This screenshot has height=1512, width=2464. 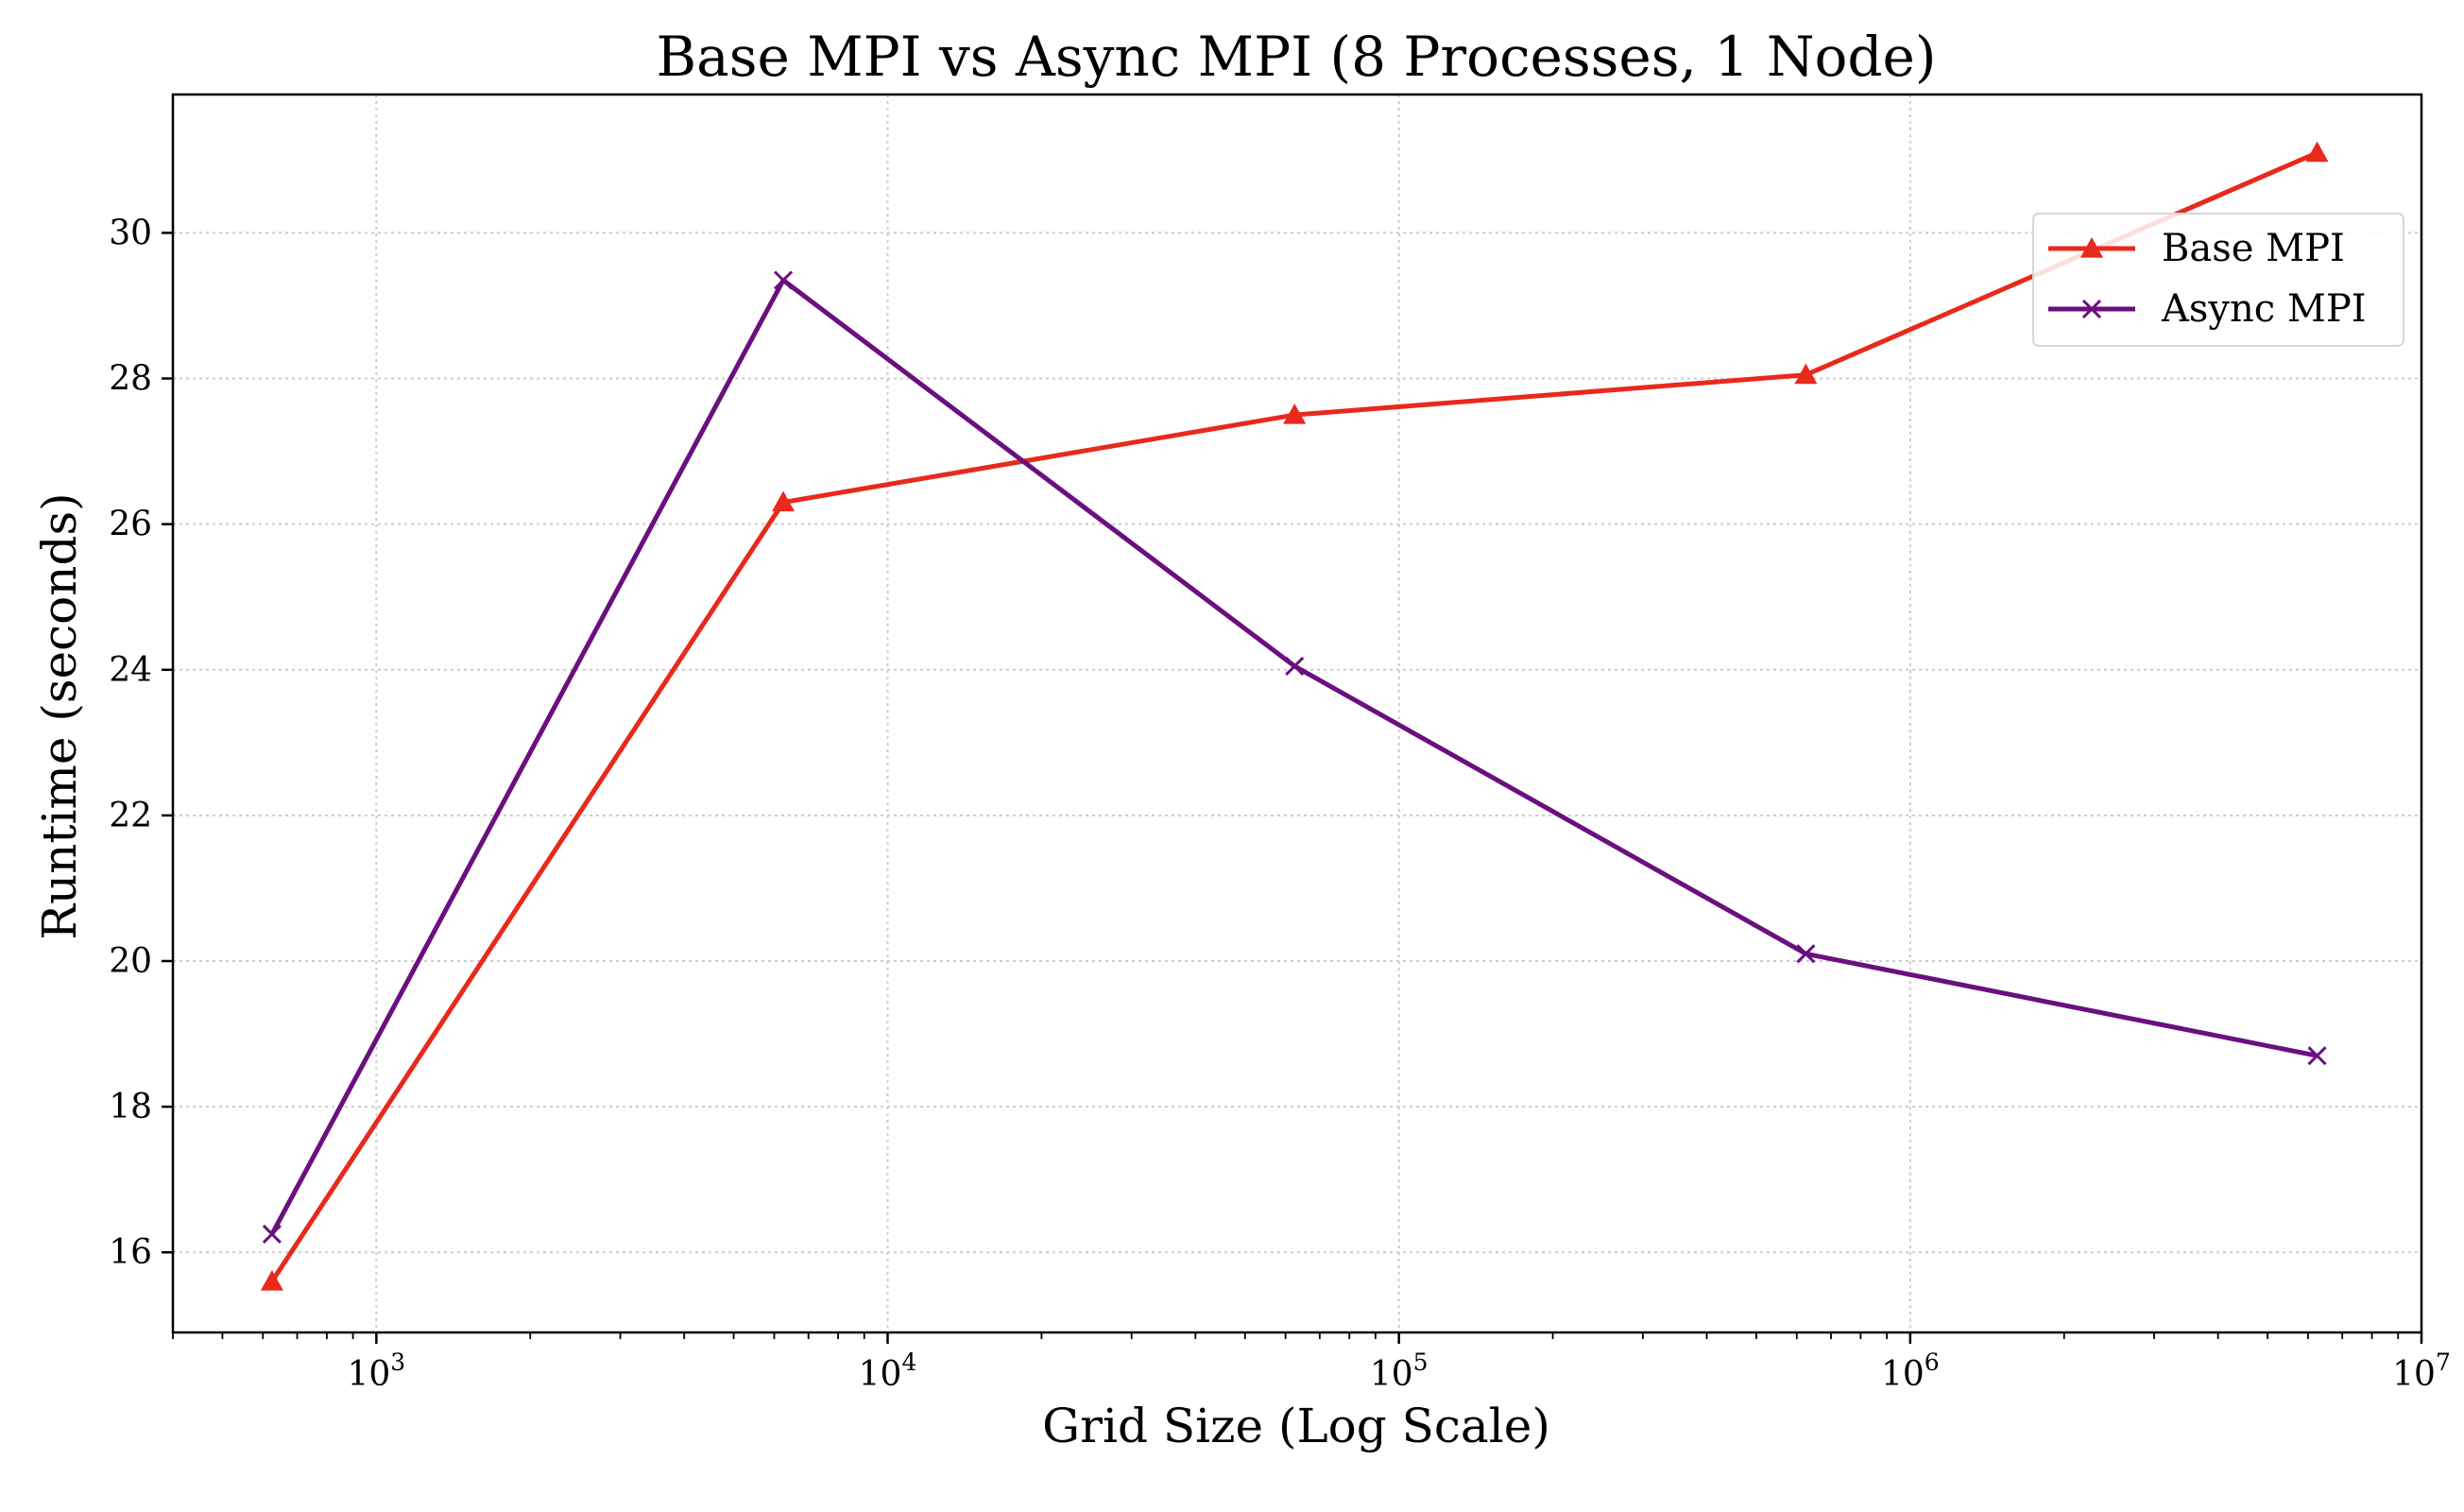 What do you see at coordinates (2253, 248) in the screenshot?
I see `legend-label-base-mpi: Base MPI` at bounding box center [2253, 248].